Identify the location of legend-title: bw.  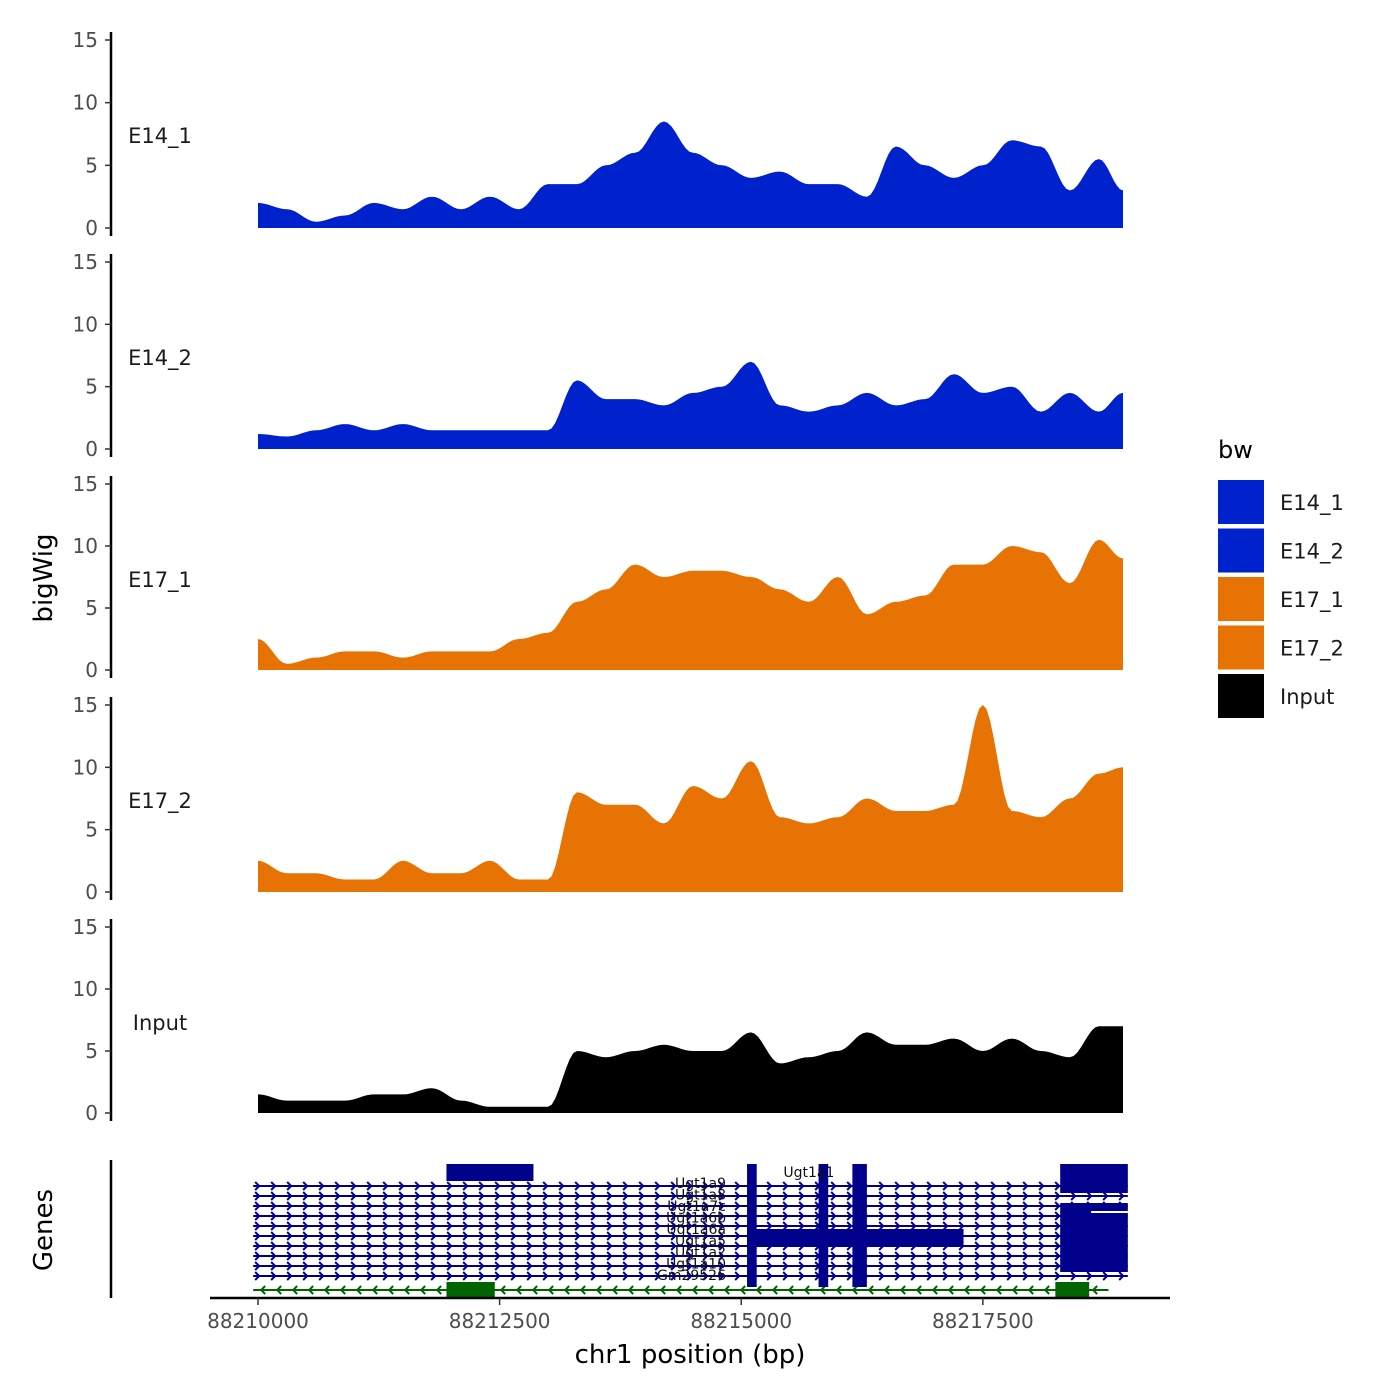
(1235, 450).